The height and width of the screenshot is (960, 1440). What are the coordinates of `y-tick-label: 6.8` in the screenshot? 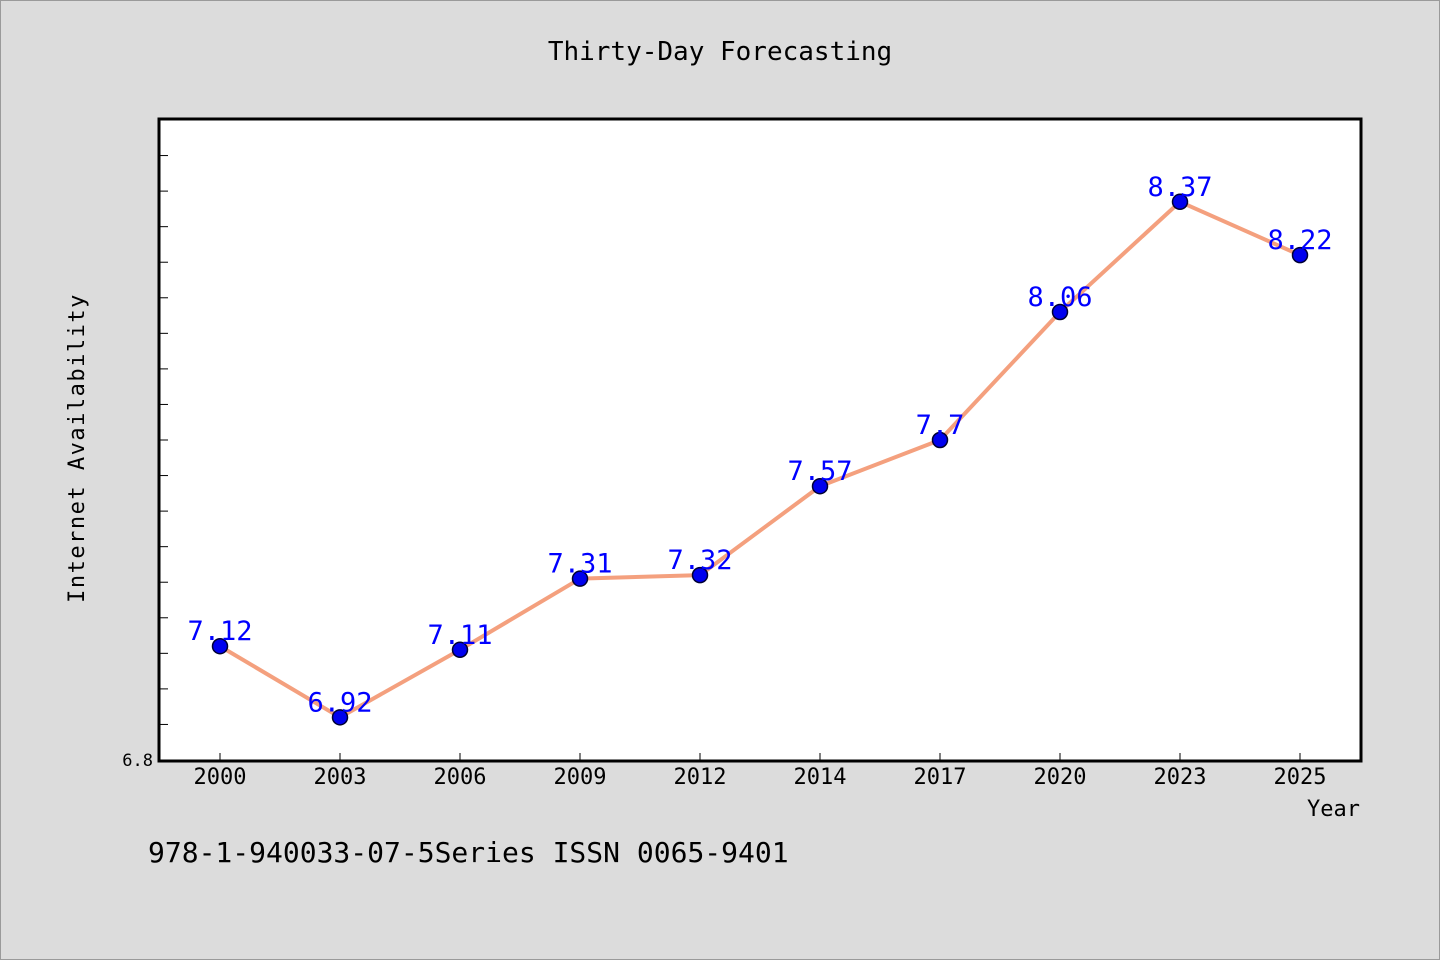 It's located at (137, 761).